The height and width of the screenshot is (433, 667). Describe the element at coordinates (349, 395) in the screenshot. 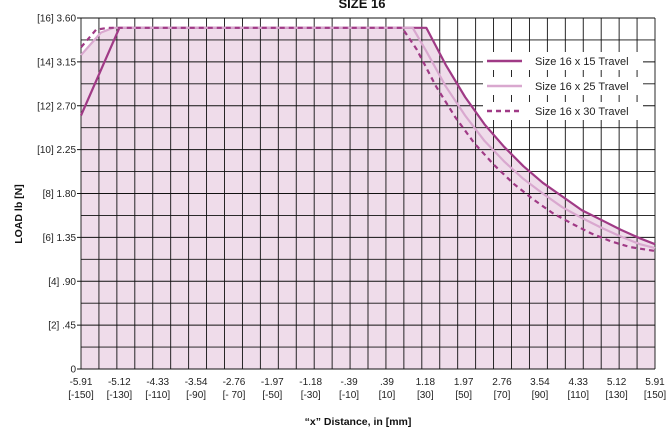

I see `x-tick-label-mm: [-10]` at that location.